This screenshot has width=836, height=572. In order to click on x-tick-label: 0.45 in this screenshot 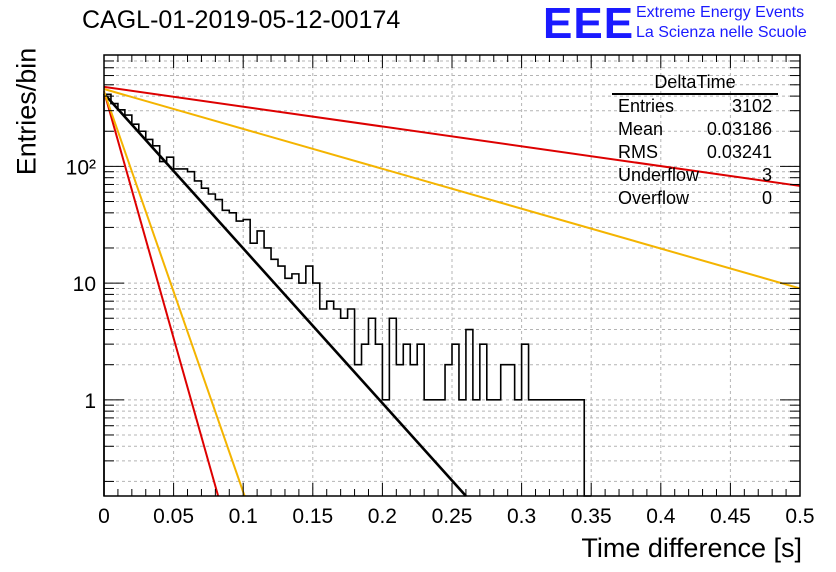, I will do `click(730, 516)`.